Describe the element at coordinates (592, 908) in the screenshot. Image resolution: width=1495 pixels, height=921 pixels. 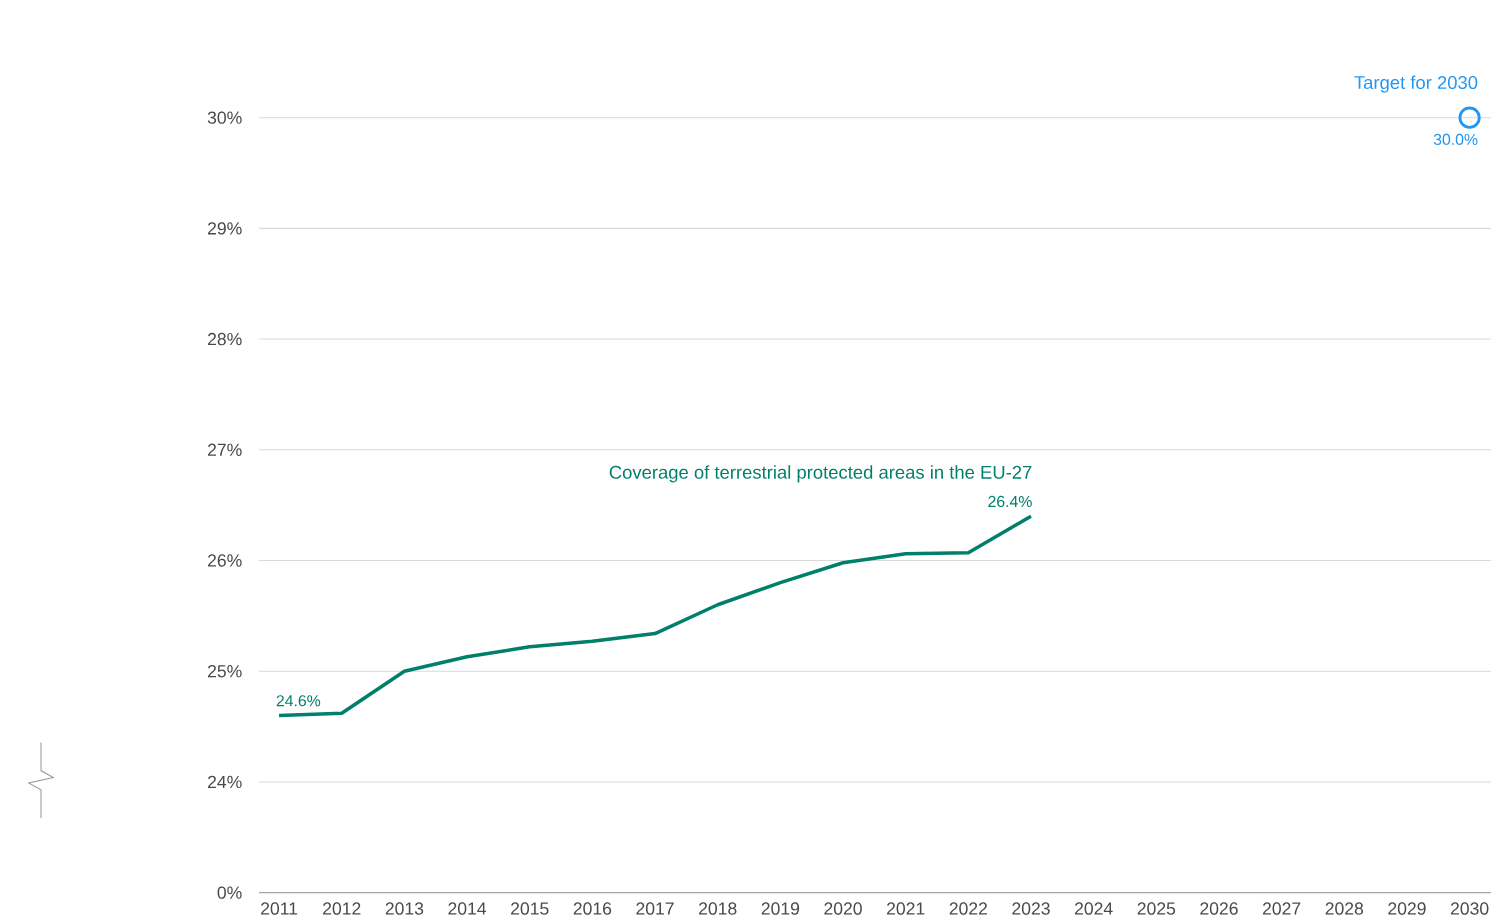
I see `x-tick-label: 2016` at that location.